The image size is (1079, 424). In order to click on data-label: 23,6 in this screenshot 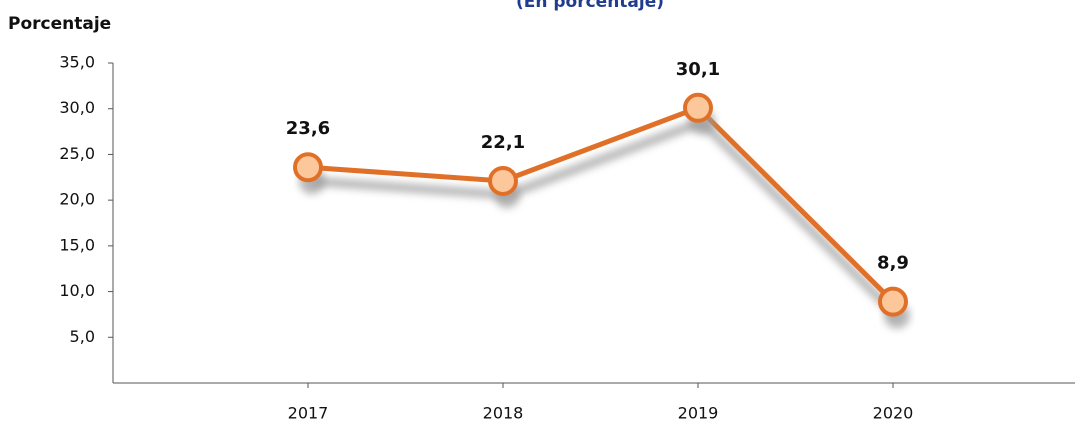, I will do `click(308, 128)`.